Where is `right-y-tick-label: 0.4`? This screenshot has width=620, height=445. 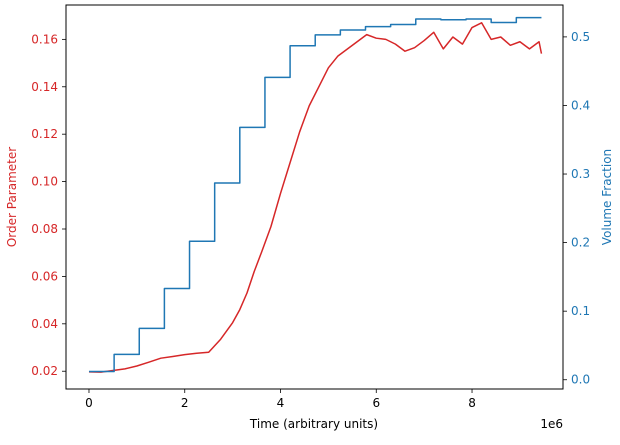
right-y-tick-label: 0.4 is located at coordinates (580, 105).